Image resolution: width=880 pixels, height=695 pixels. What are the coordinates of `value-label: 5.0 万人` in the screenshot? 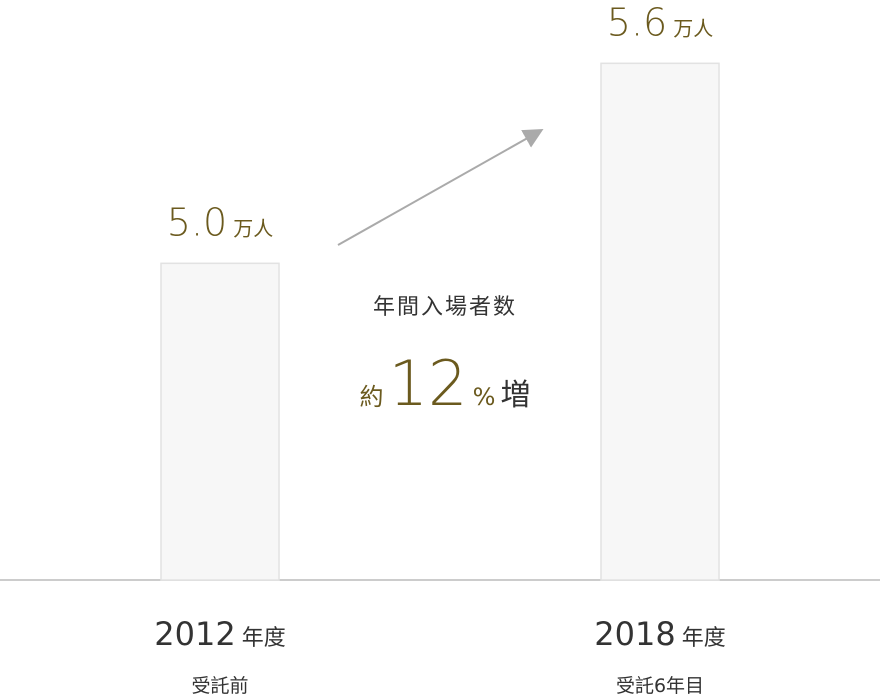 It's located at (220, 222).